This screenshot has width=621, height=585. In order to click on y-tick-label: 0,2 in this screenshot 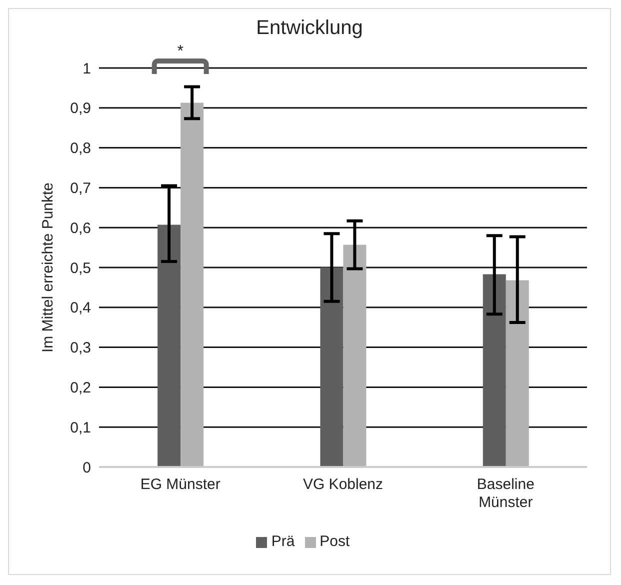, I will do `click(80, 388)`.